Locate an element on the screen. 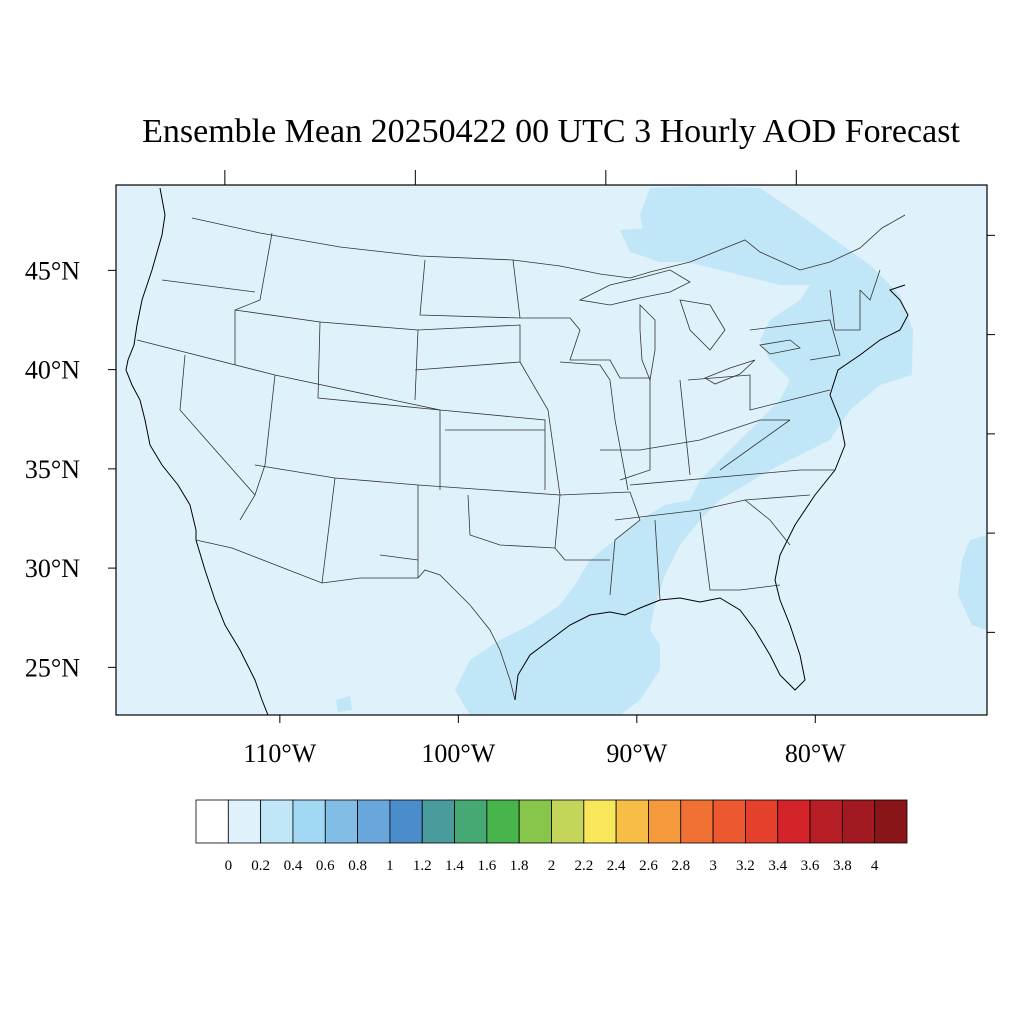 This screenshot has width=1024, height=1024. colorbar-label: 2.6 is located at coordinates (648, 866).